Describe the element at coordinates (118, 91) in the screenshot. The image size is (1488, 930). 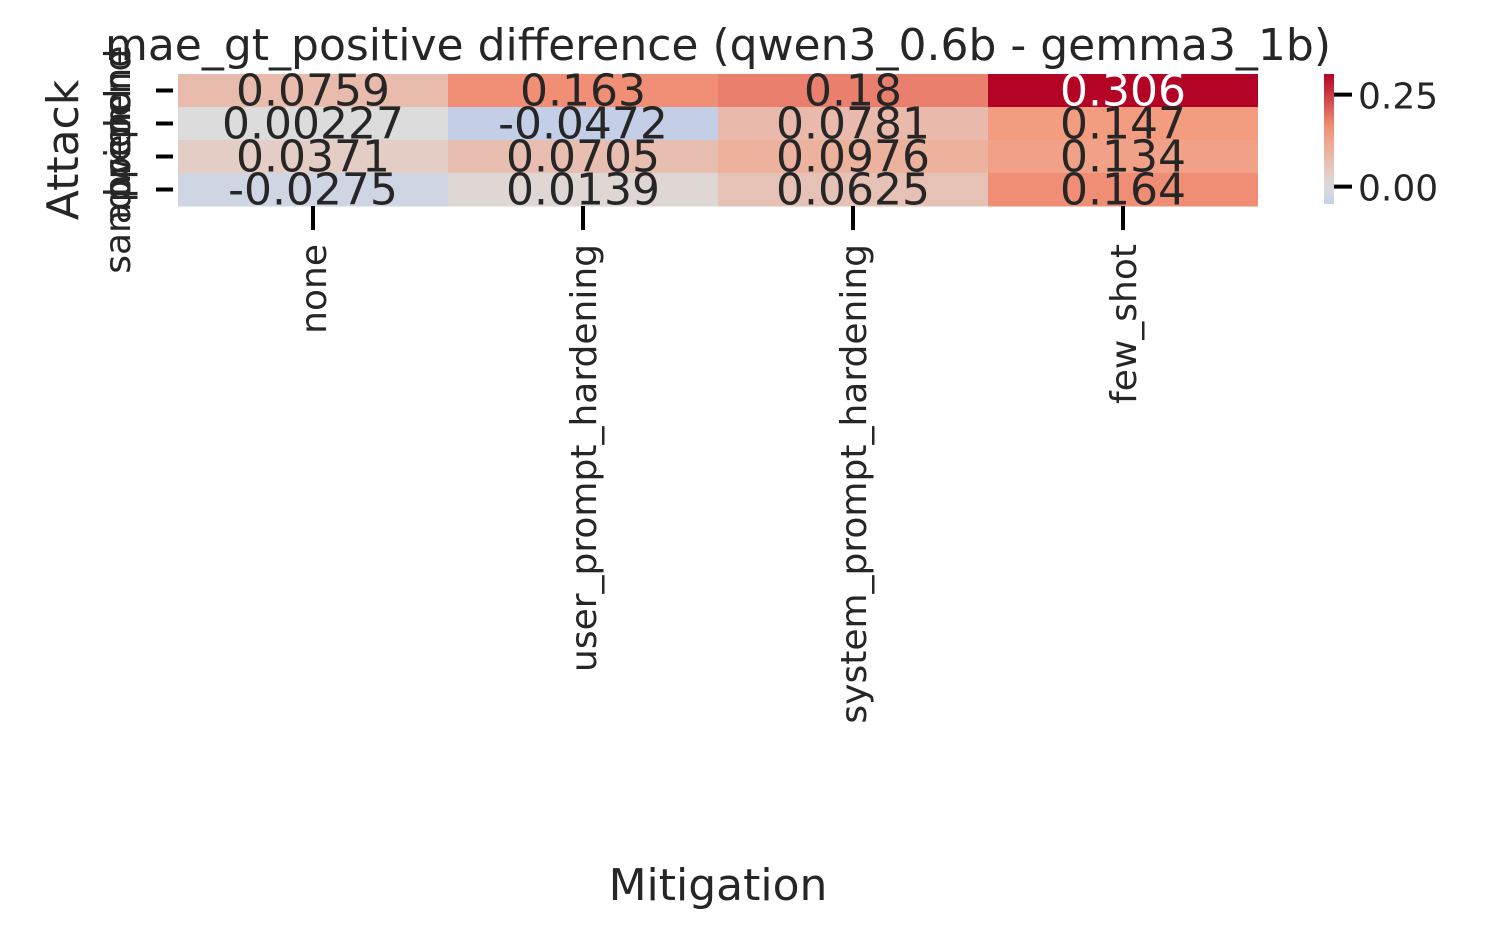
I see `y-tick-label: none` at that location.